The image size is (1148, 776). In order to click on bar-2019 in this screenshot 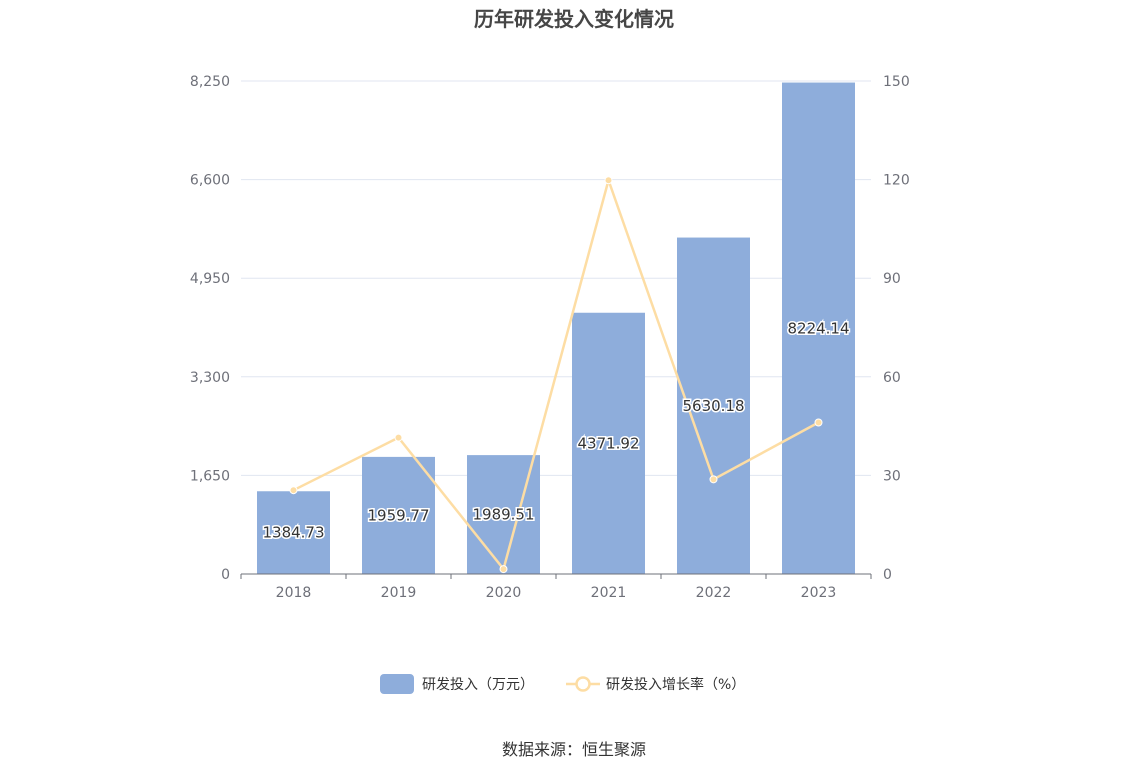, I will do `click(398, 515)`.